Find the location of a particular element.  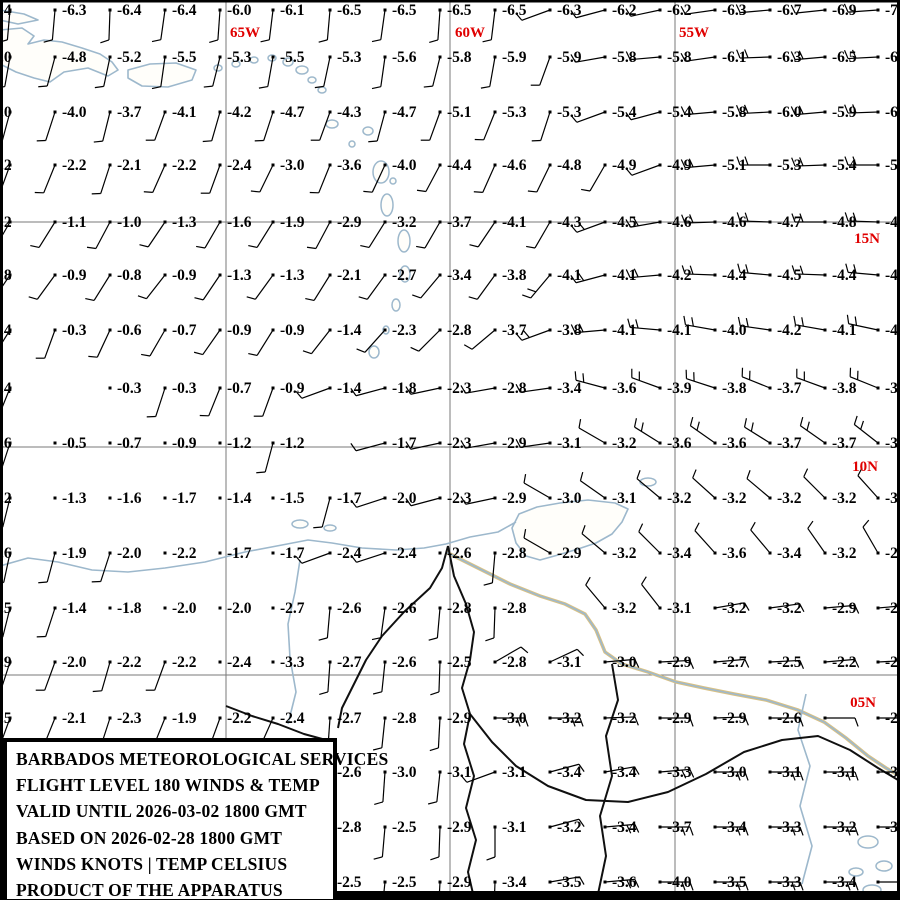

station-temp: -5.3 is located at coordinates (892, 165).